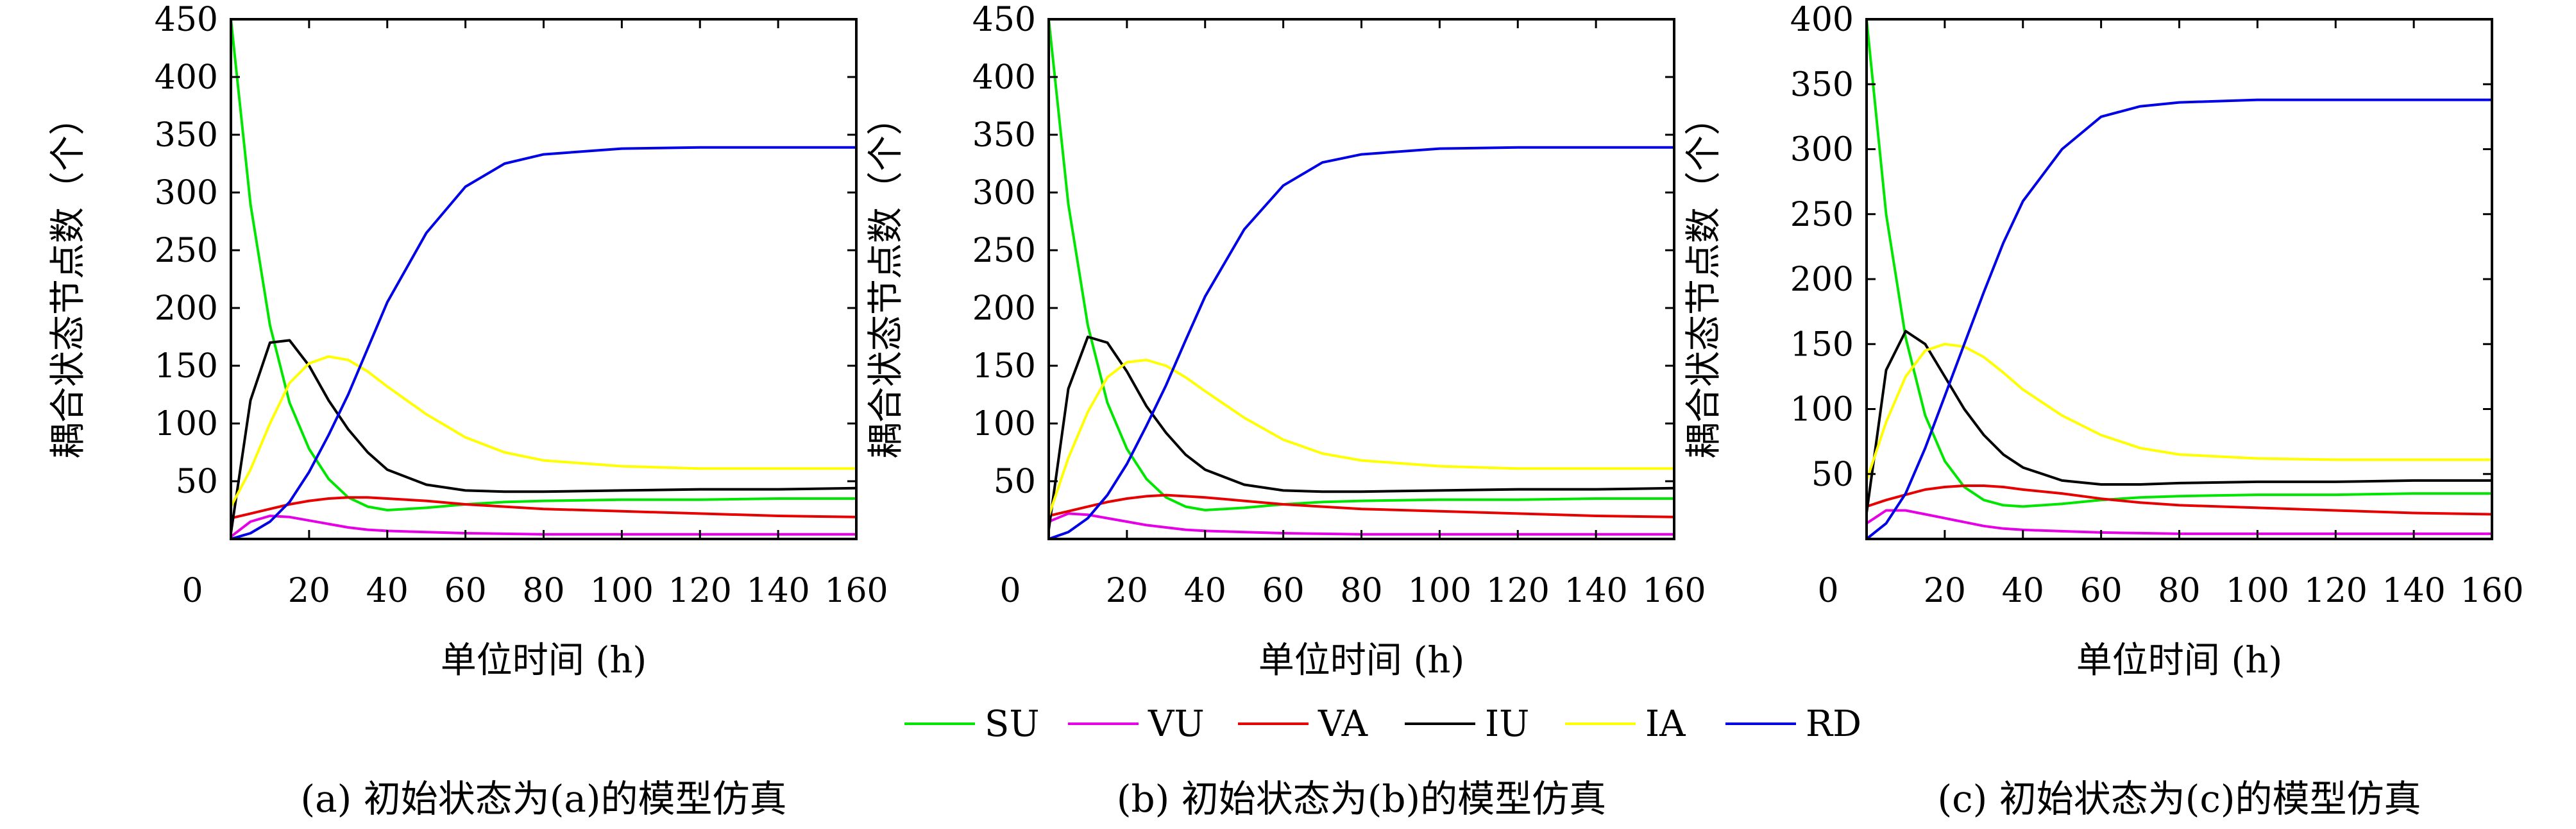  Describe the element at coordinates (1361, 799) in the screenshot. I see `panel-caption: (b) 初始状态为(b)的模型仿真` at that location.